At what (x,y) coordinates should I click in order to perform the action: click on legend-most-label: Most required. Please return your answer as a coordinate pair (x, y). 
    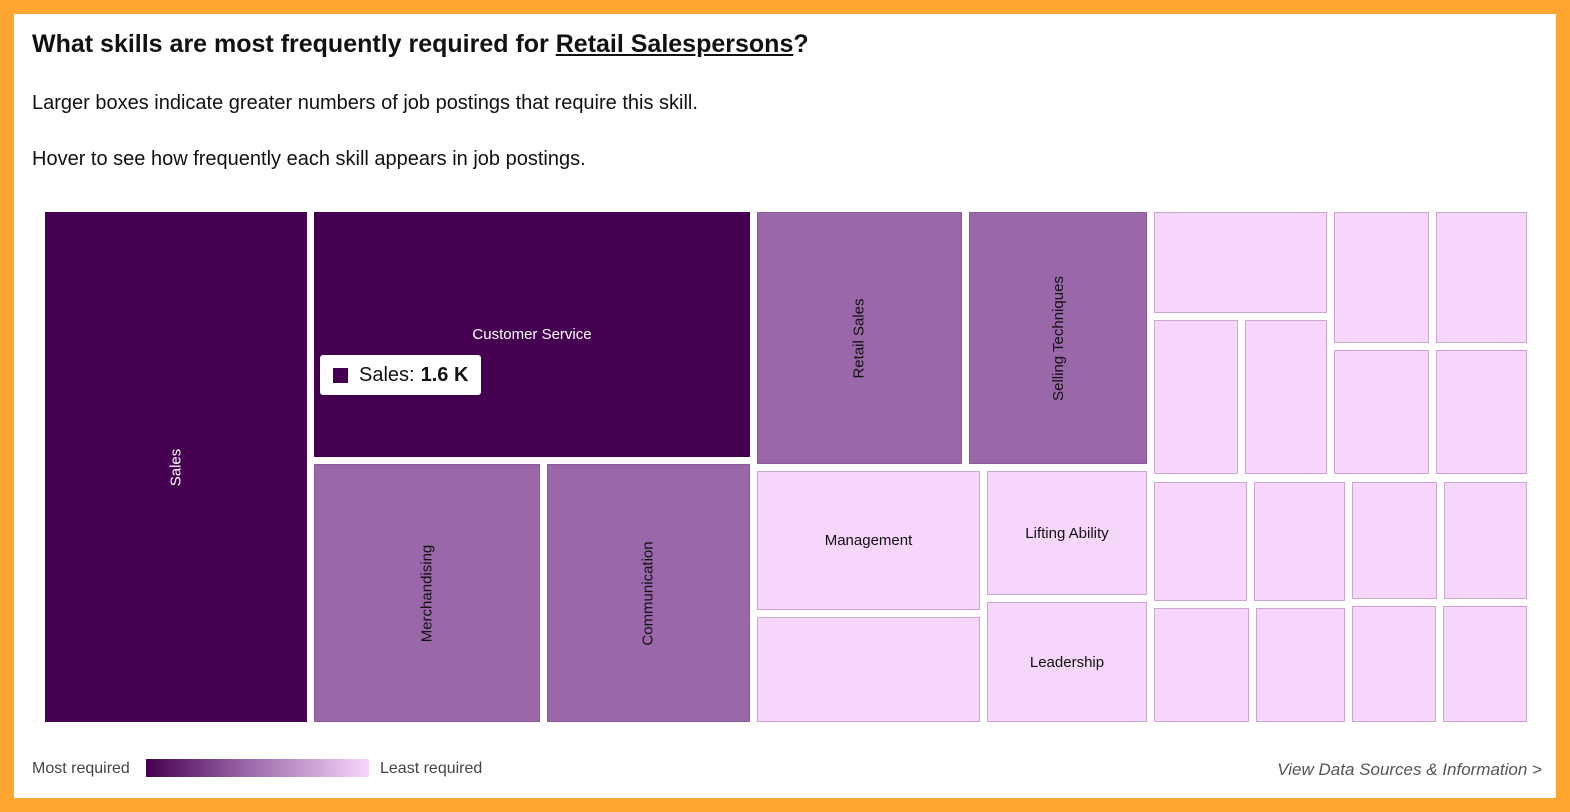
    Looking at the image, I should click on (81, 768).